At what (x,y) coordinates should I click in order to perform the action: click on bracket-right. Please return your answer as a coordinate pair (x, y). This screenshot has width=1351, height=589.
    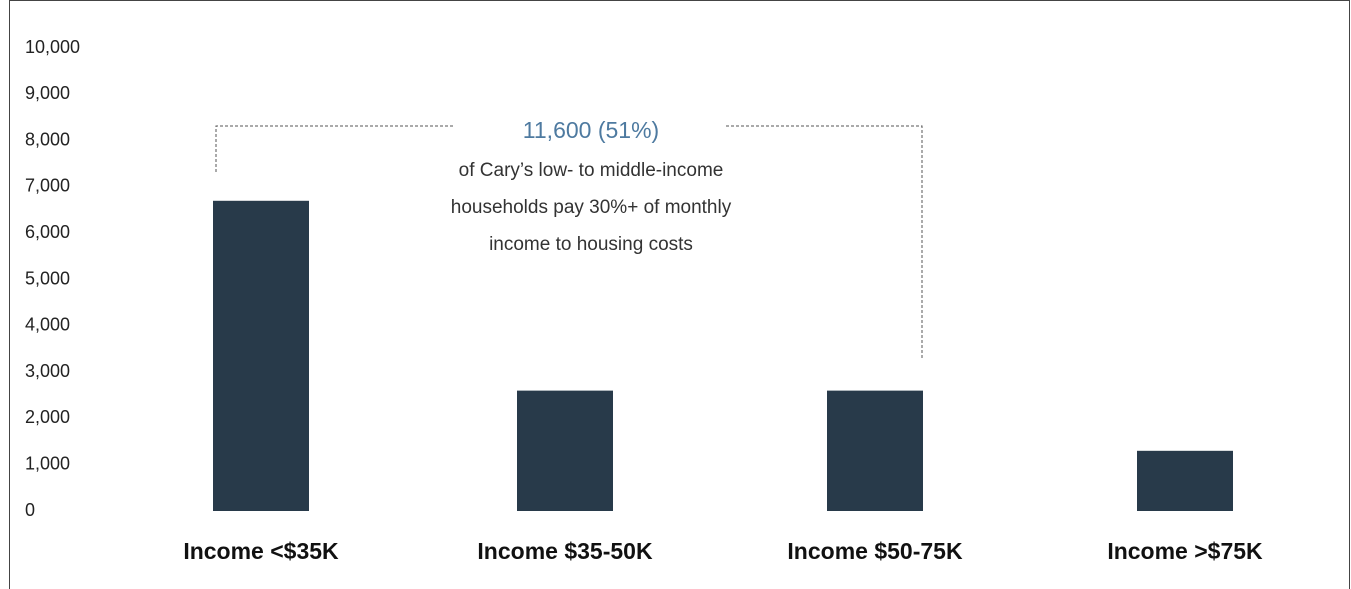
    Looking at the image, I should click on (824, 242).